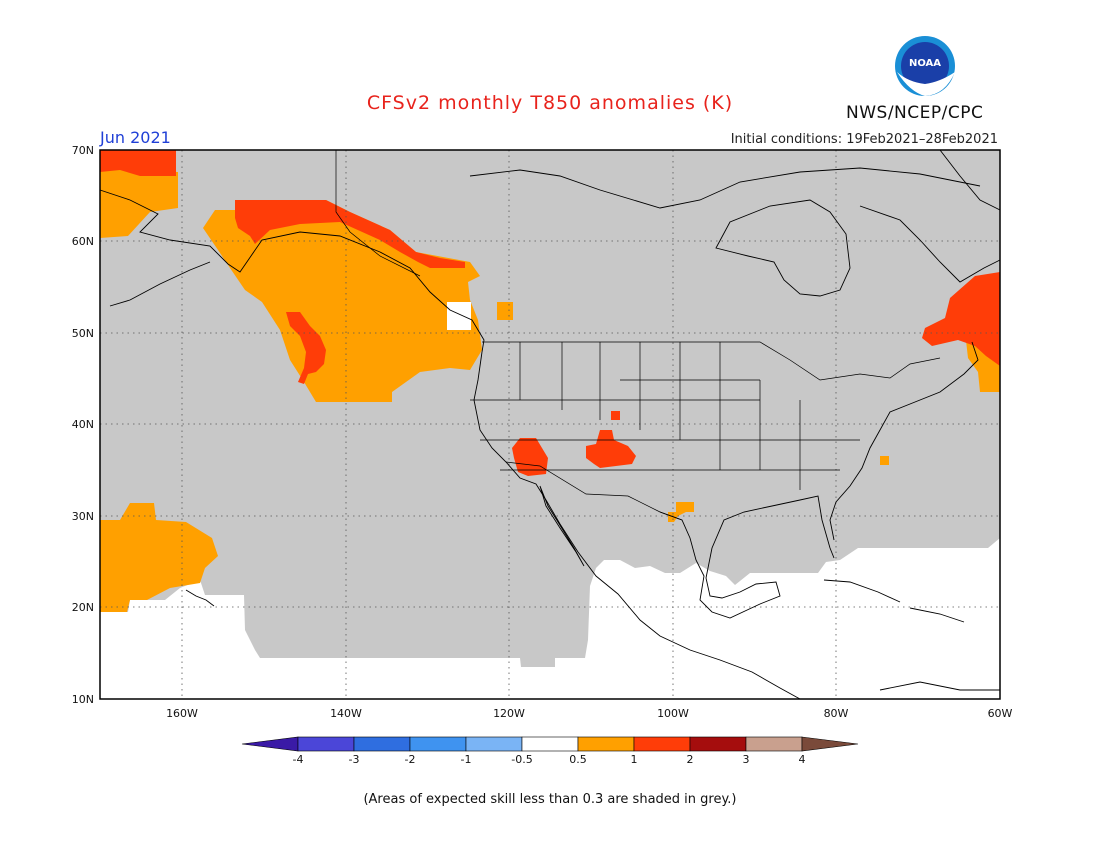 The height and width of the screenshot is (850, 1100). Describe the element at coordinates (915, 113) in the screenshot. I see `agency-label: NWS/NCEP/CPC` at that location.